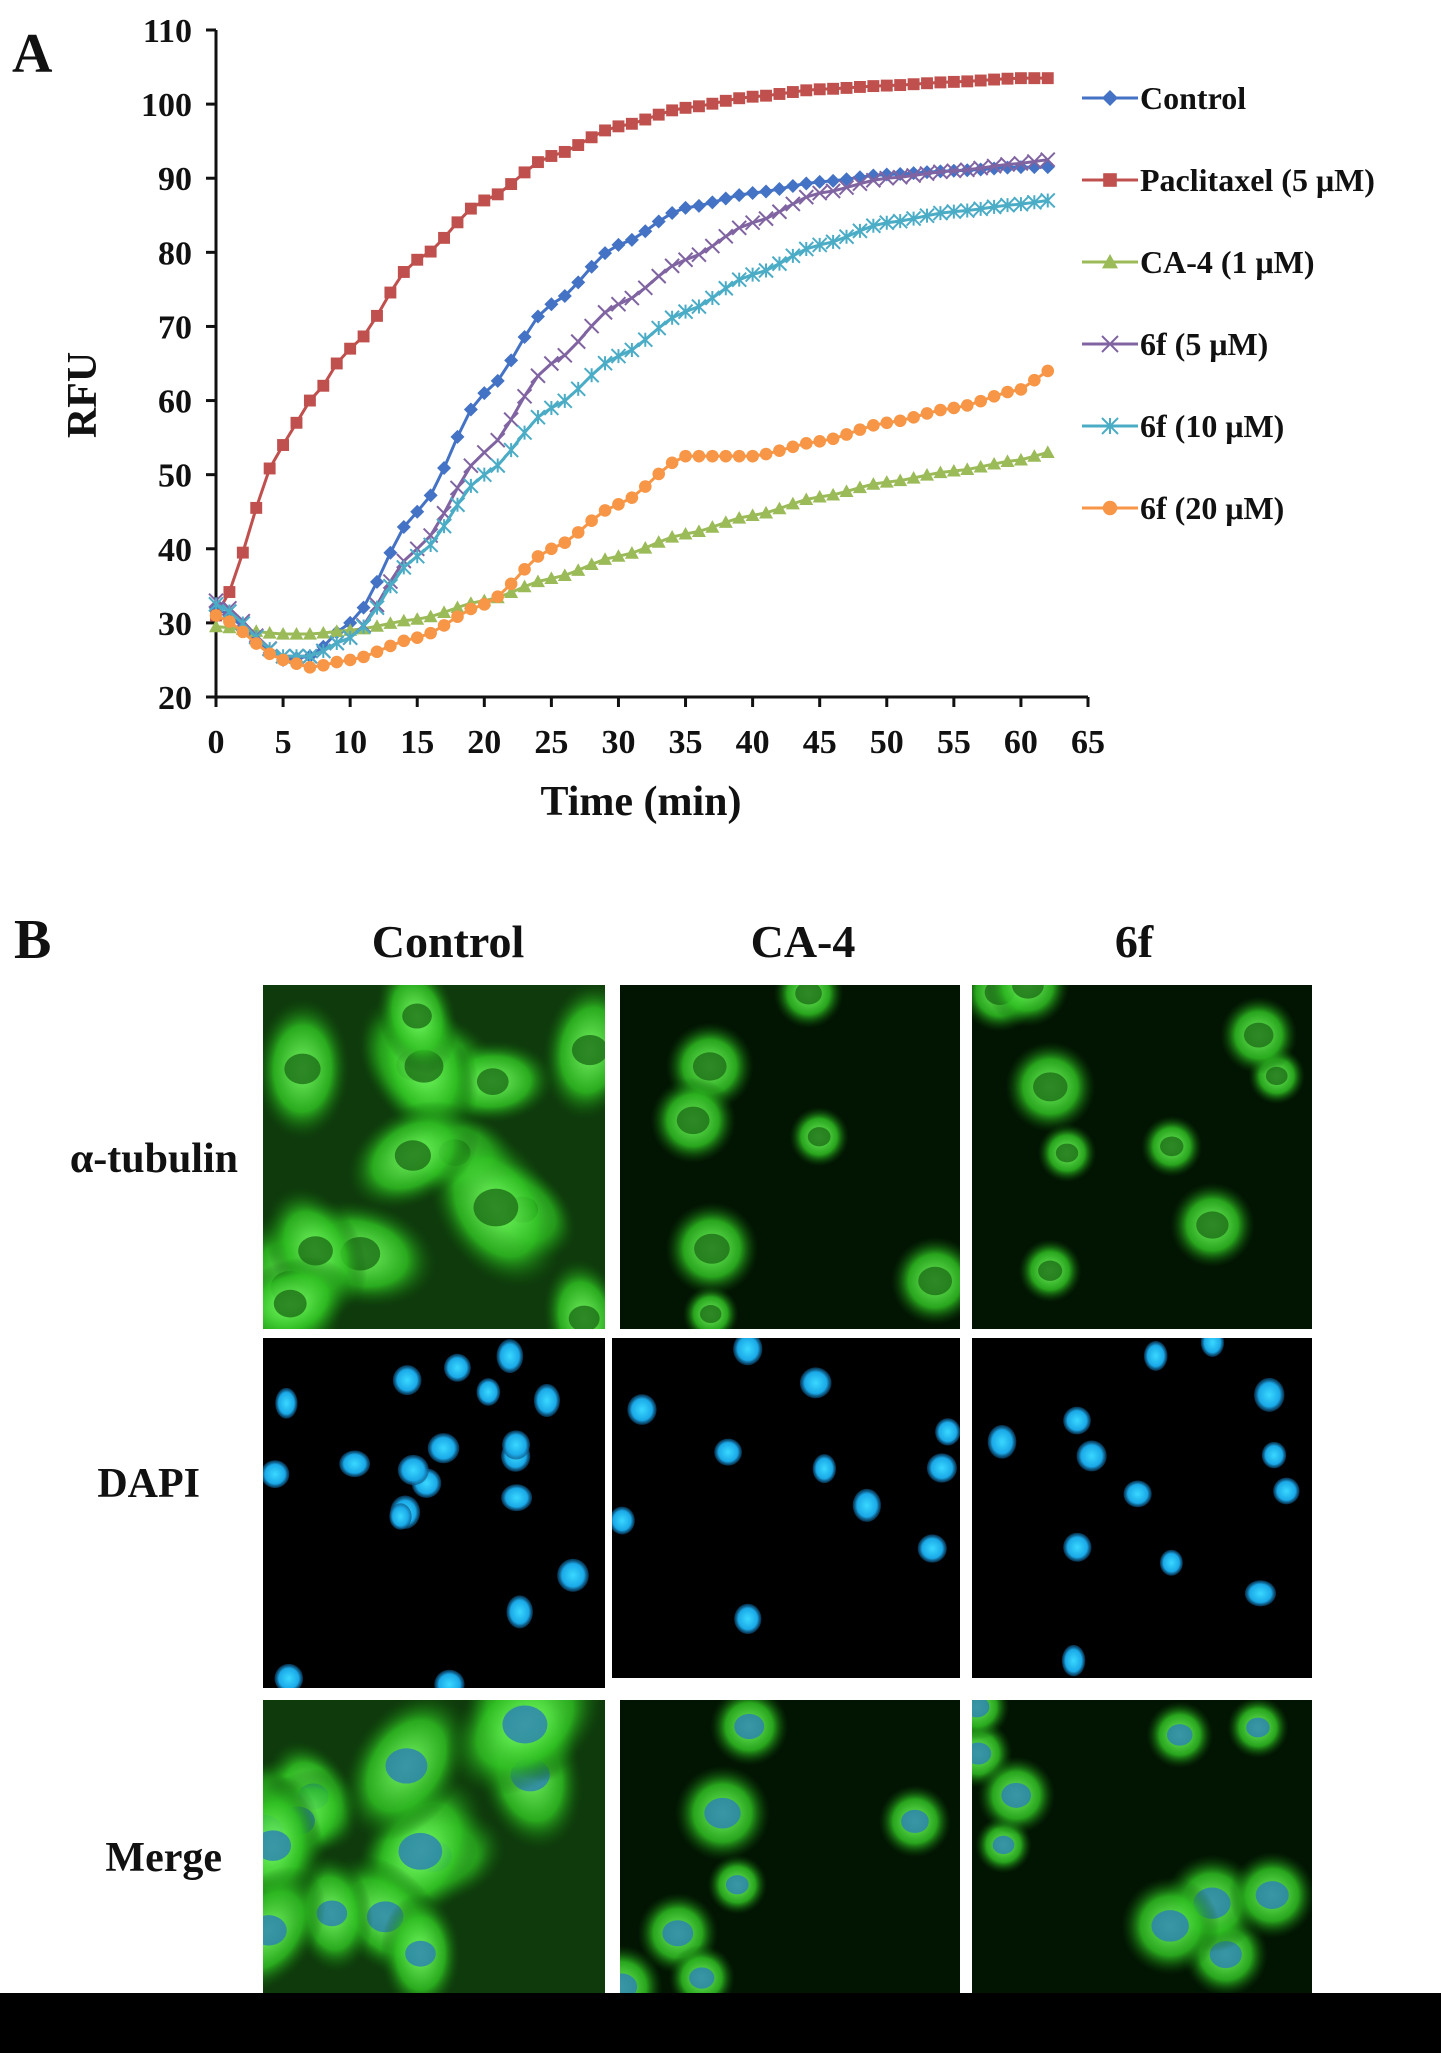 The image size is (1441, 2053). Describe the element at coordinates (166, 105) in the screenshot. I see `y-tick-label: 100` at that location.